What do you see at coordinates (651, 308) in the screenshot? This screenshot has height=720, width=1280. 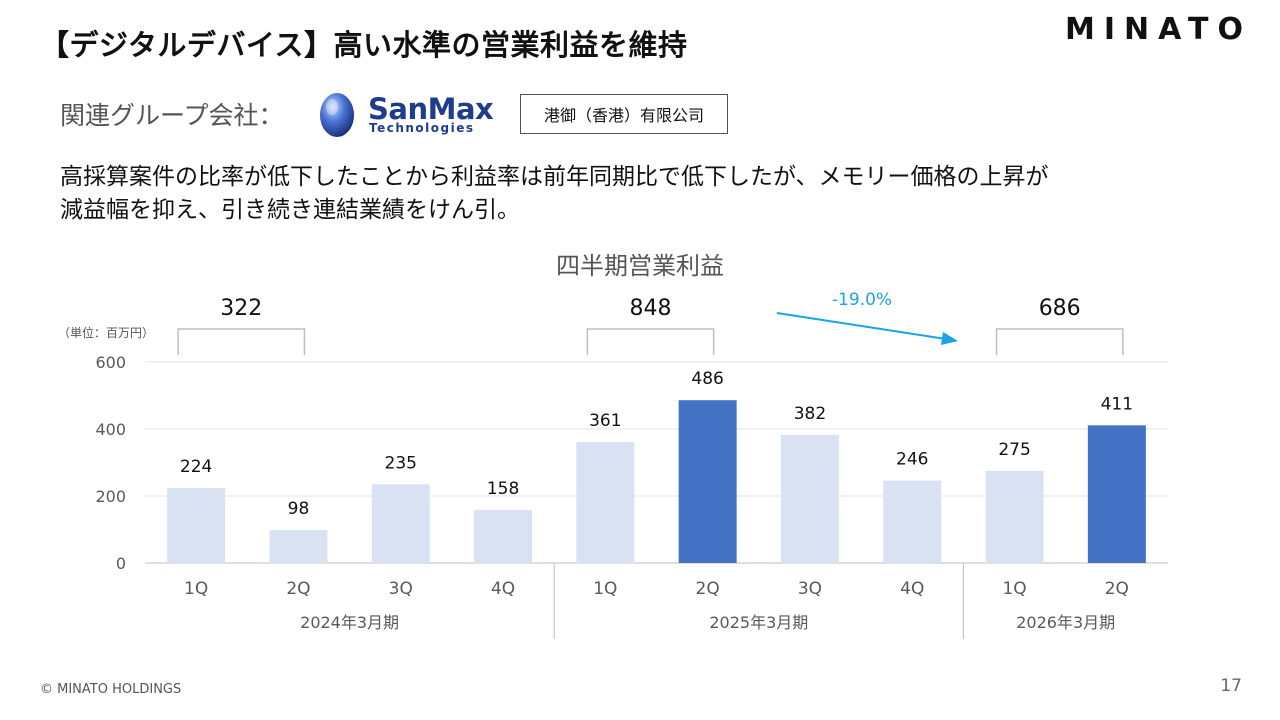 I see `bracket-total-label: 848` at bounding box center [651, 308].